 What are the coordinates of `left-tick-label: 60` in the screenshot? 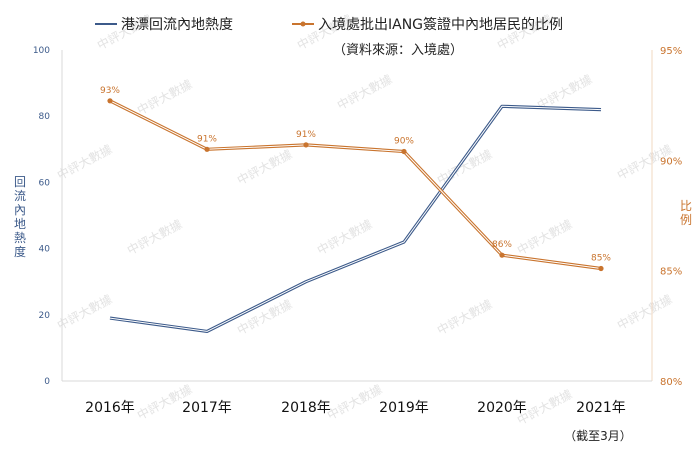 It's located at (45, 183).